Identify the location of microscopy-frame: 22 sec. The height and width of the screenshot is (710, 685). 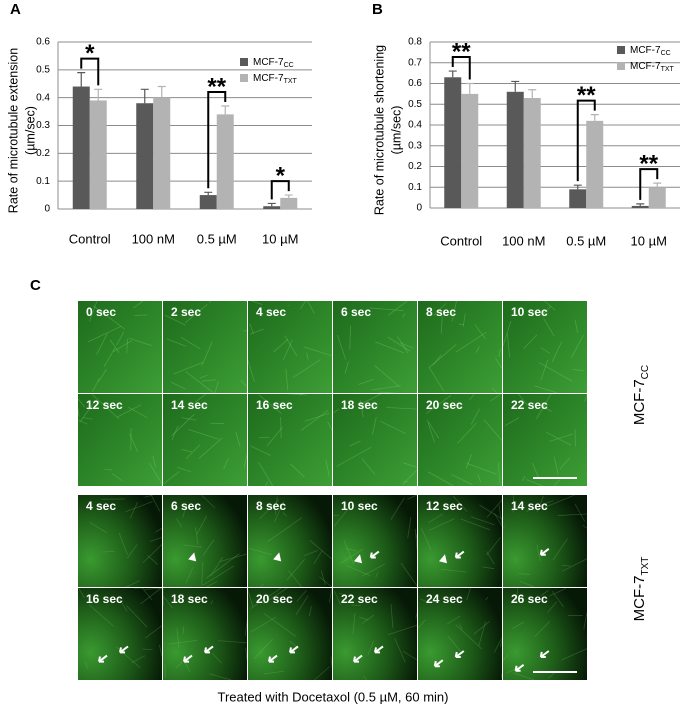
(545, 440).